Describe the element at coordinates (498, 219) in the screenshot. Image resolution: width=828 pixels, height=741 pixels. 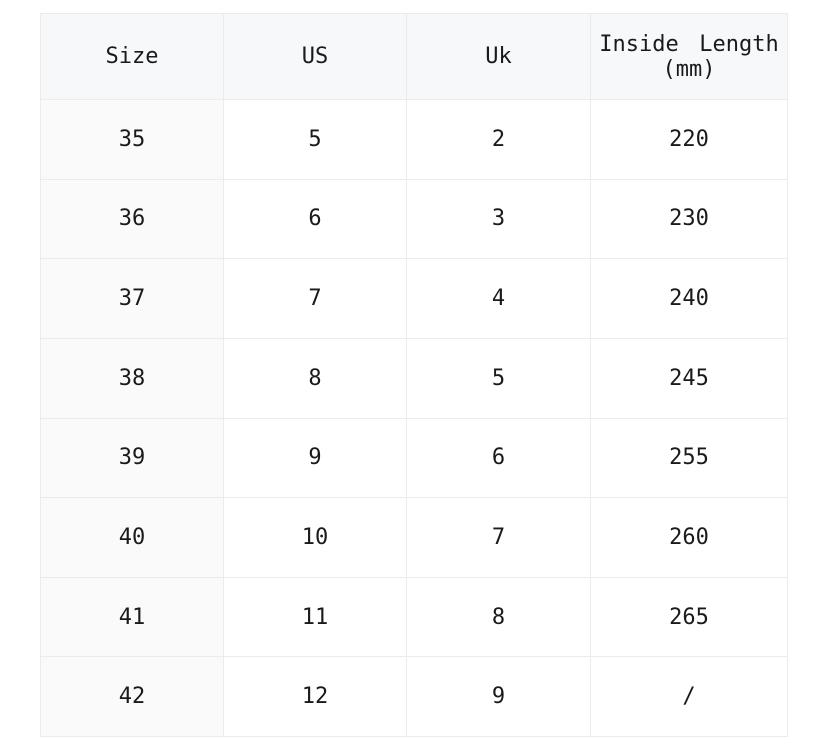
I see `table-cell-uk: 3` at that location.